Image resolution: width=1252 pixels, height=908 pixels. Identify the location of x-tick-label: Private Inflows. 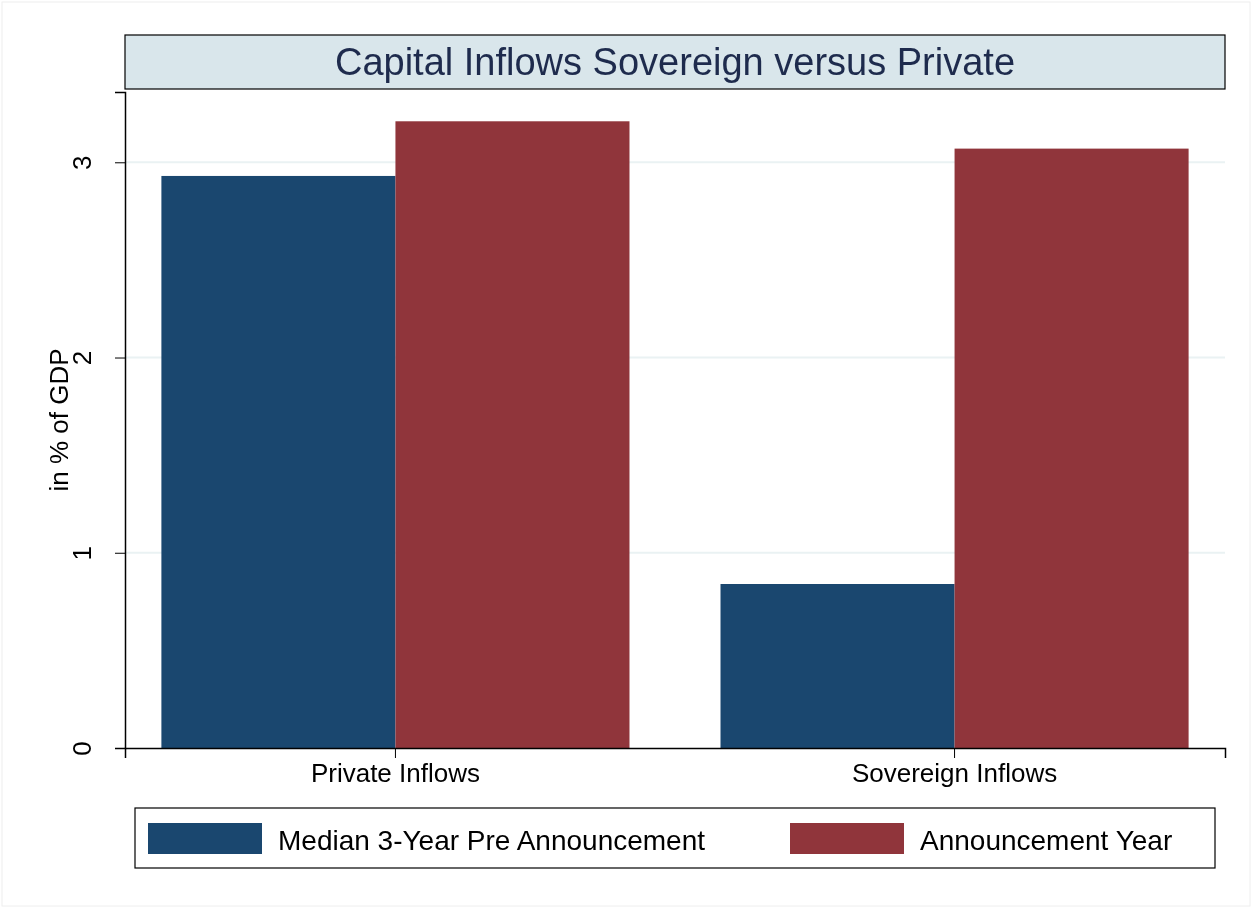
(395, 773).